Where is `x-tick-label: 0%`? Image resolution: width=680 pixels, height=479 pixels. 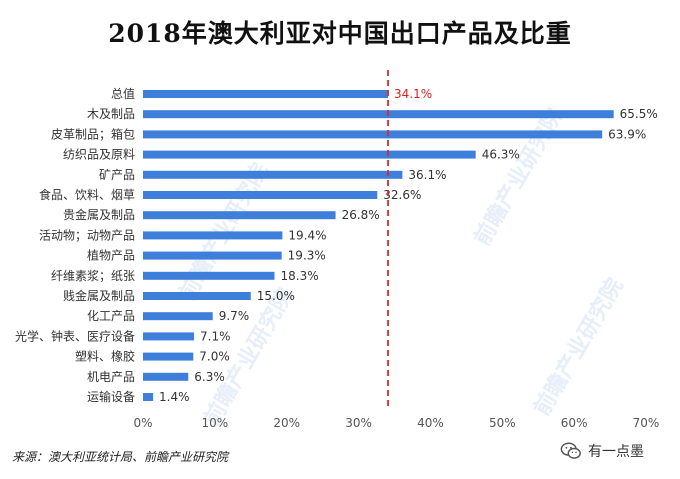
x-tick-label: 0% is located at coordinates (142, 423).